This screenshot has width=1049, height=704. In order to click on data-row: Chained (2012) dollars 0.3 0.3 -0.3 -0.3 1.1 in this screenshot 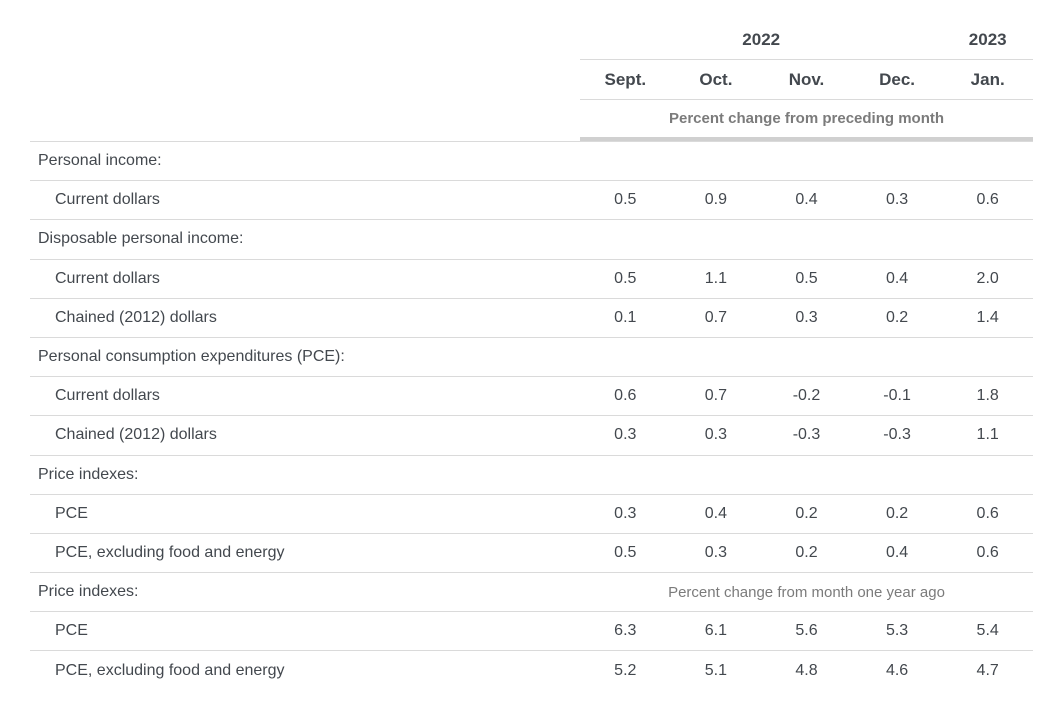, I will do `click(531, 436)`.